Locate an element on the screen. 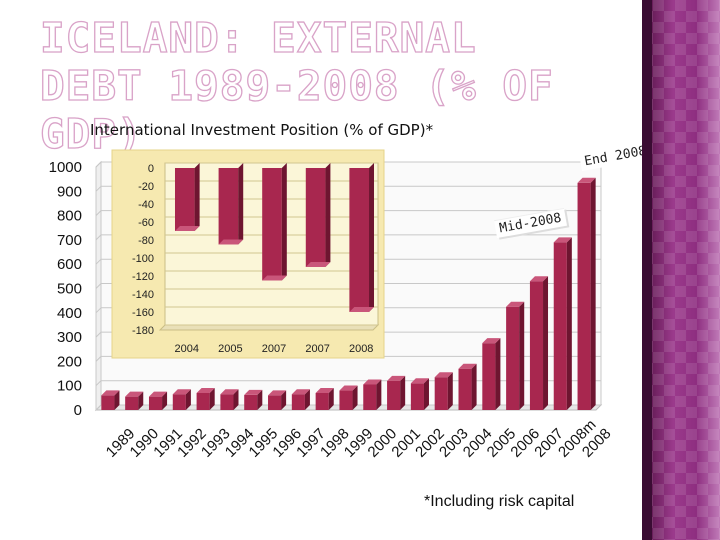  y-tick-label: 700 is located at coordinates (69, 240).